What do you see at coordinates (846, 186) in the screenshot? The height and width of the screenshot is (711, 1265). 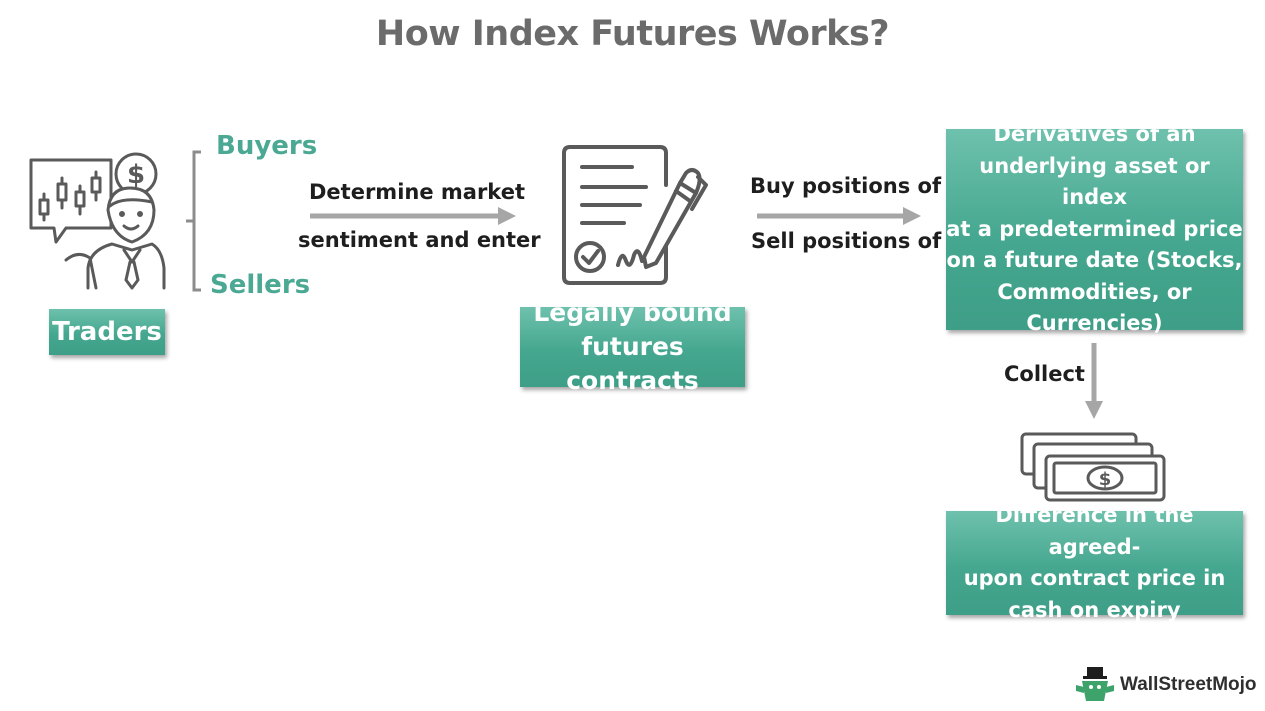 I see `arrow2-top-text: Buy positions of` at bounding box center [846, 186].